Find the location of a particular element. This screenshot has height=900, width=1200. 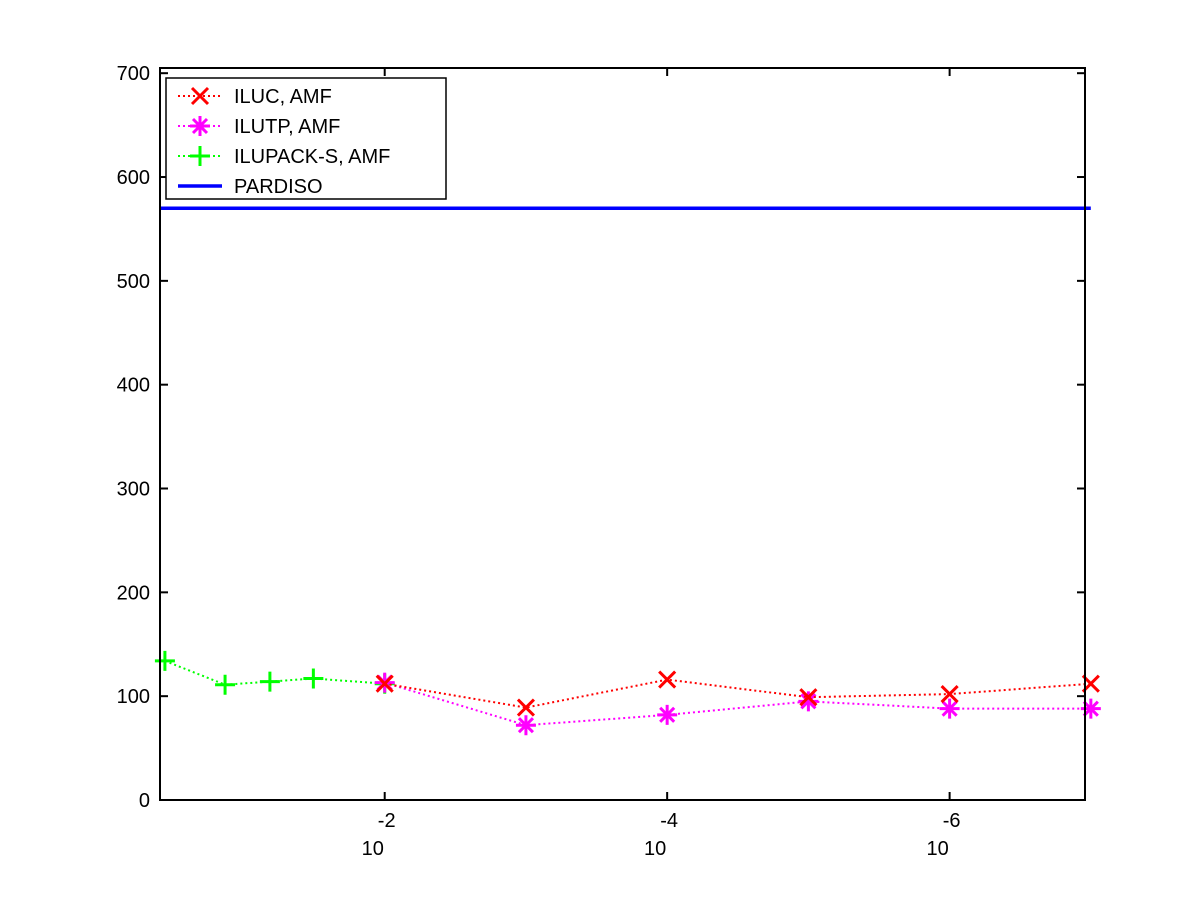

y-tick-label: 300 is located at coordinates (133, 490).